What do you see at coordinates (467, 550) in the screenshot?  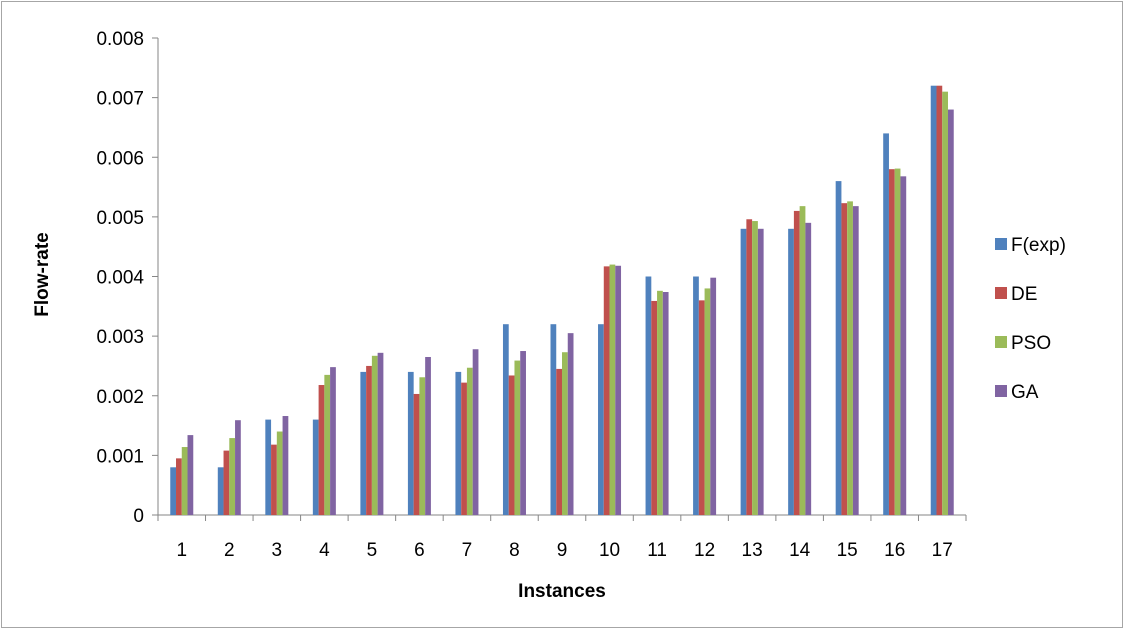 I see `x-tick-label: 7` at bounding box center [467, 550].